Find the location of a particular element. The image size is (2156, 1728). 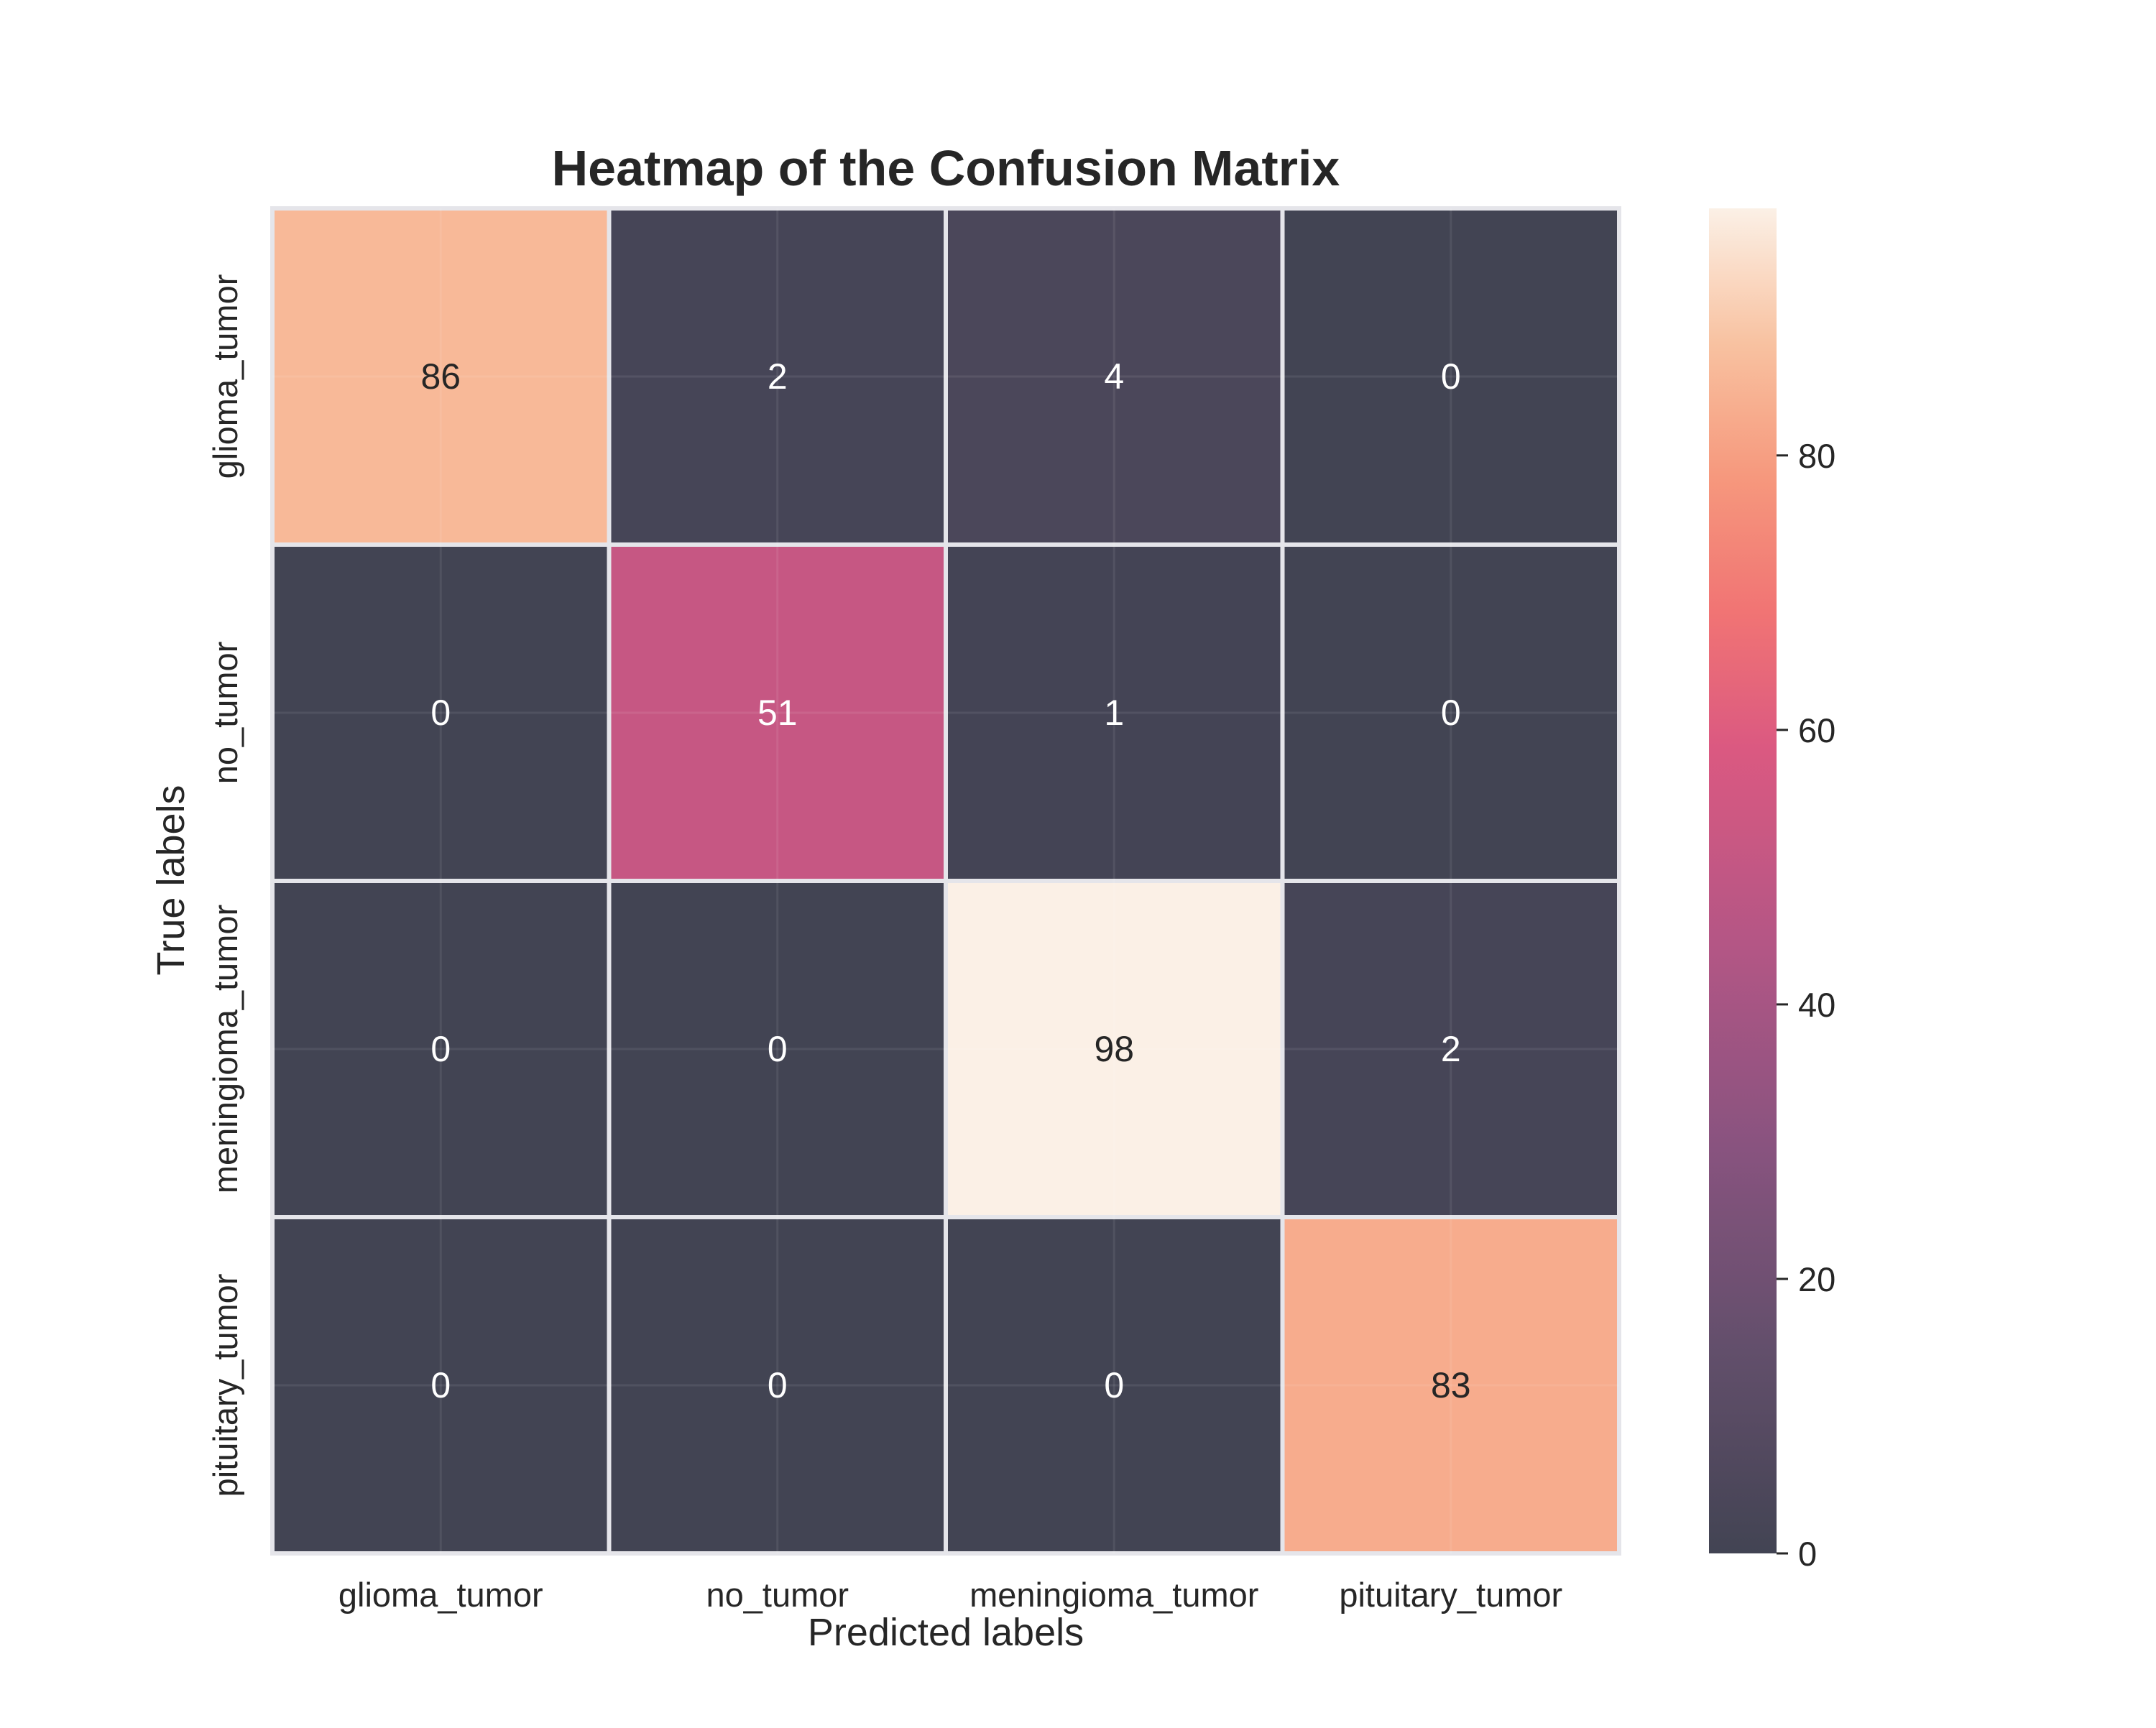

colorbar-tick-label: 80 is located at coordinates (1817, 456).